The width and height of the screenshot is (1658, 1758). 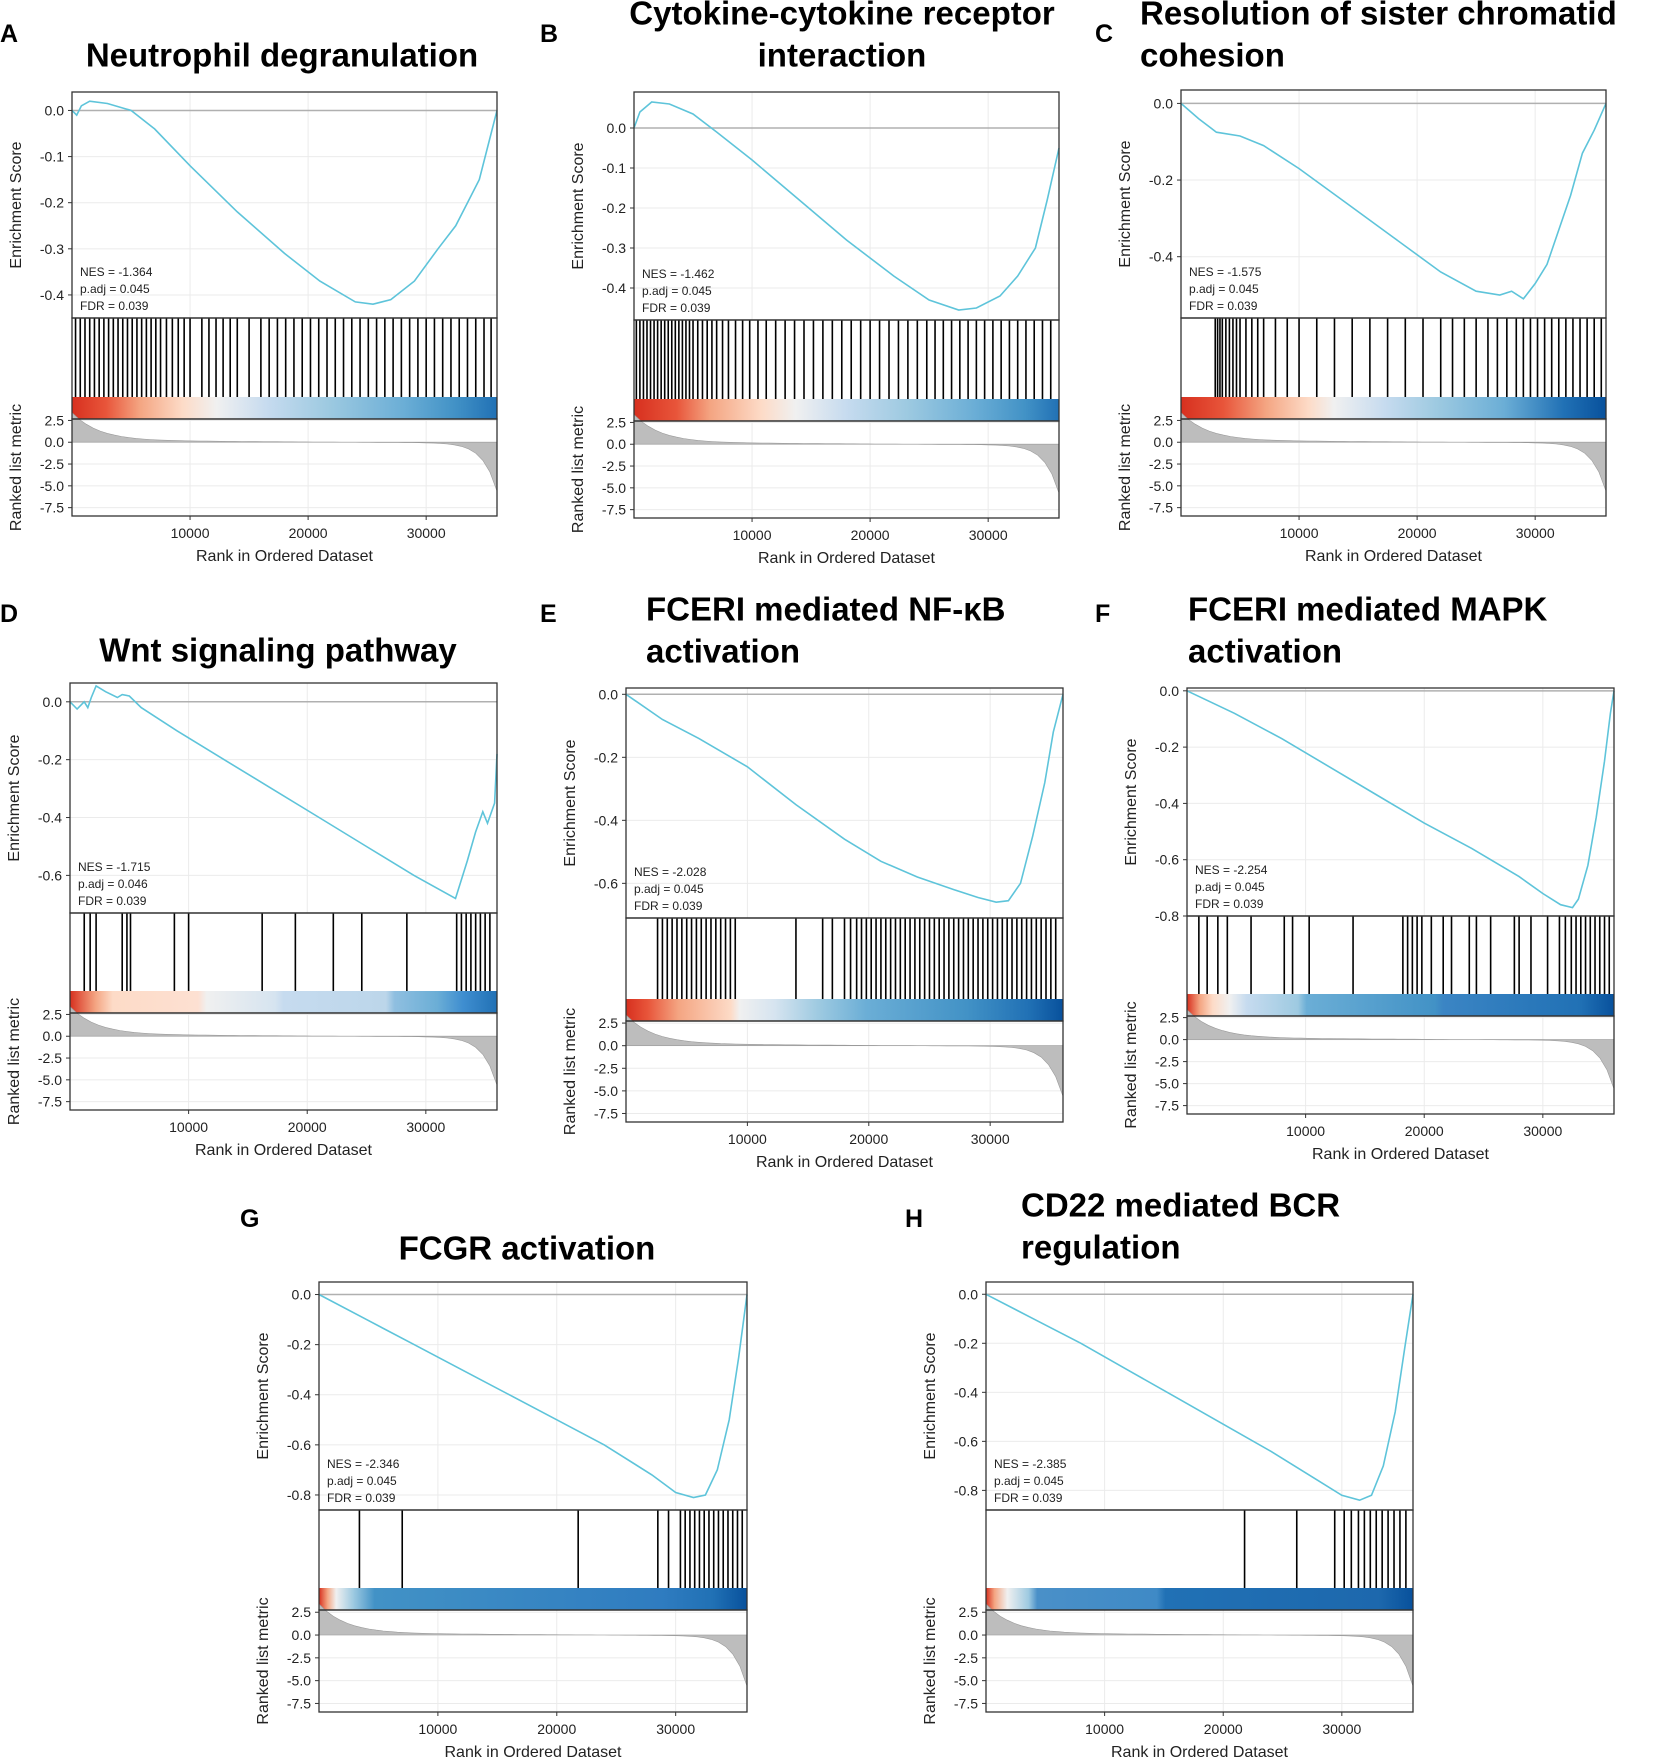 I want to click on panel-letter-h: H, so click(x=914, y=1219).